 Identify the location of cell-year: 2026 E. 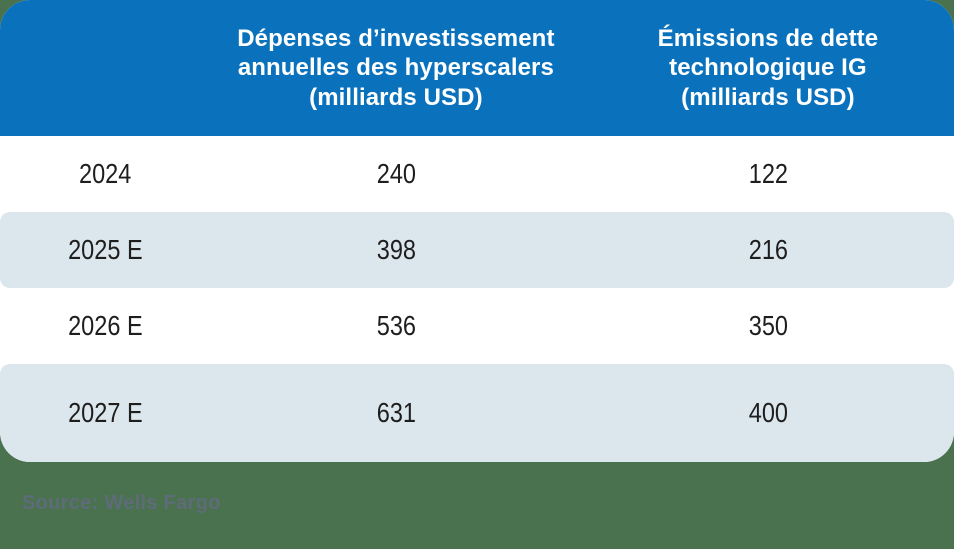
(105, 326).